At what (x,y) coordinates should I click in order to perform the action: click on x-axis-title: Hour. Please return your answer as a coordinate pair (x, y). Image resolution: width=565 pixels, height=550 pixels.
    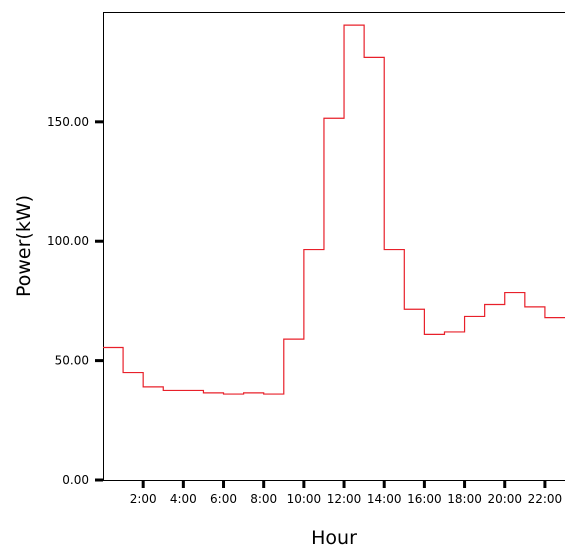
    Looking at the image, I should click on (334, 538).